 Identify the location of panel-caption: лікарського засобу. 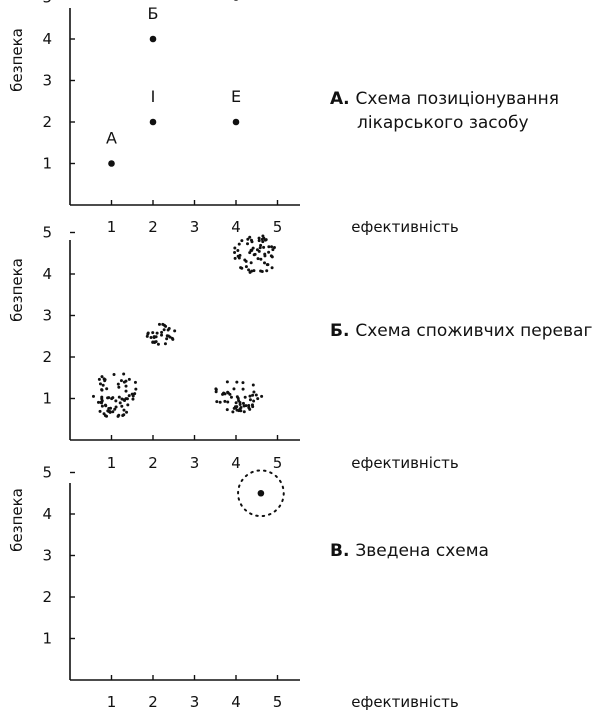
(443, 123).